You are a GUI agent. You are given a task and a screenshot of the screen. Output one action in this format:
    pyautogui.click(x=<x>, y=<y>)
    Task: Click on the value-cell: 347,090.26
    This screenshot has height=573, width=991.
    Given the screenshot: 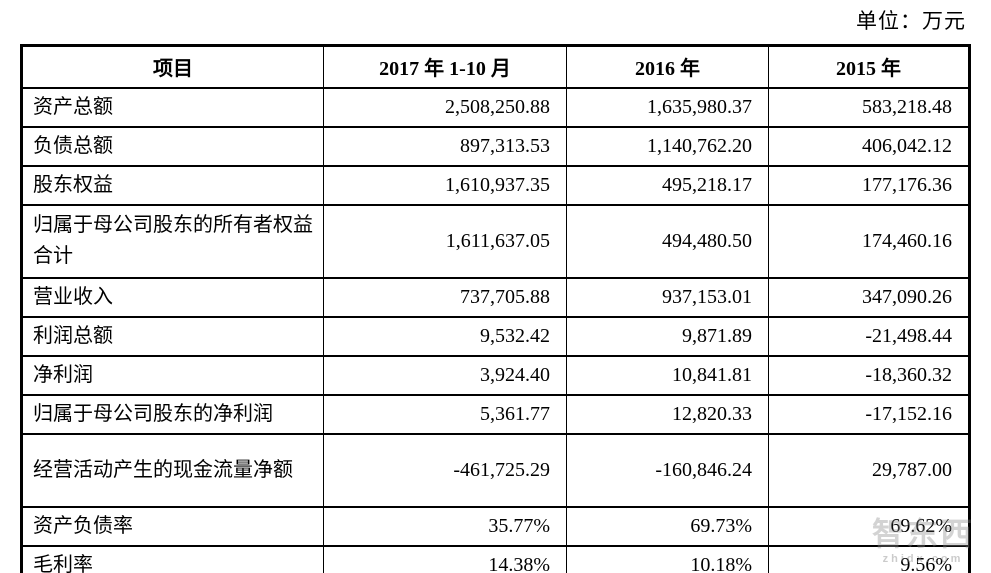 What is the action you would take?
    pyautogui.click(x=869, y=297)
    